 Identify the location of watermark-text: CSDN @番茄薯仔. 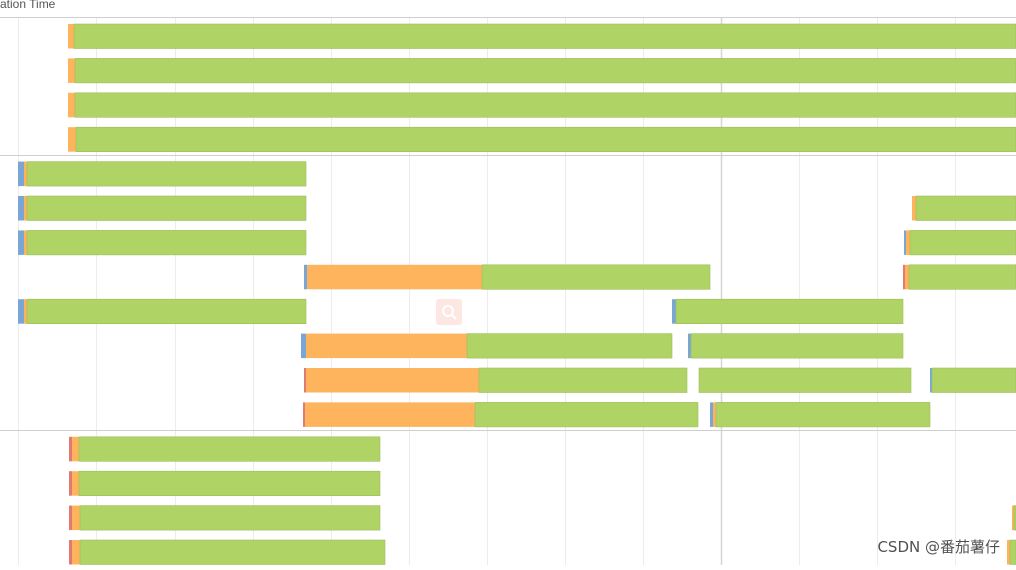
(938, 547).